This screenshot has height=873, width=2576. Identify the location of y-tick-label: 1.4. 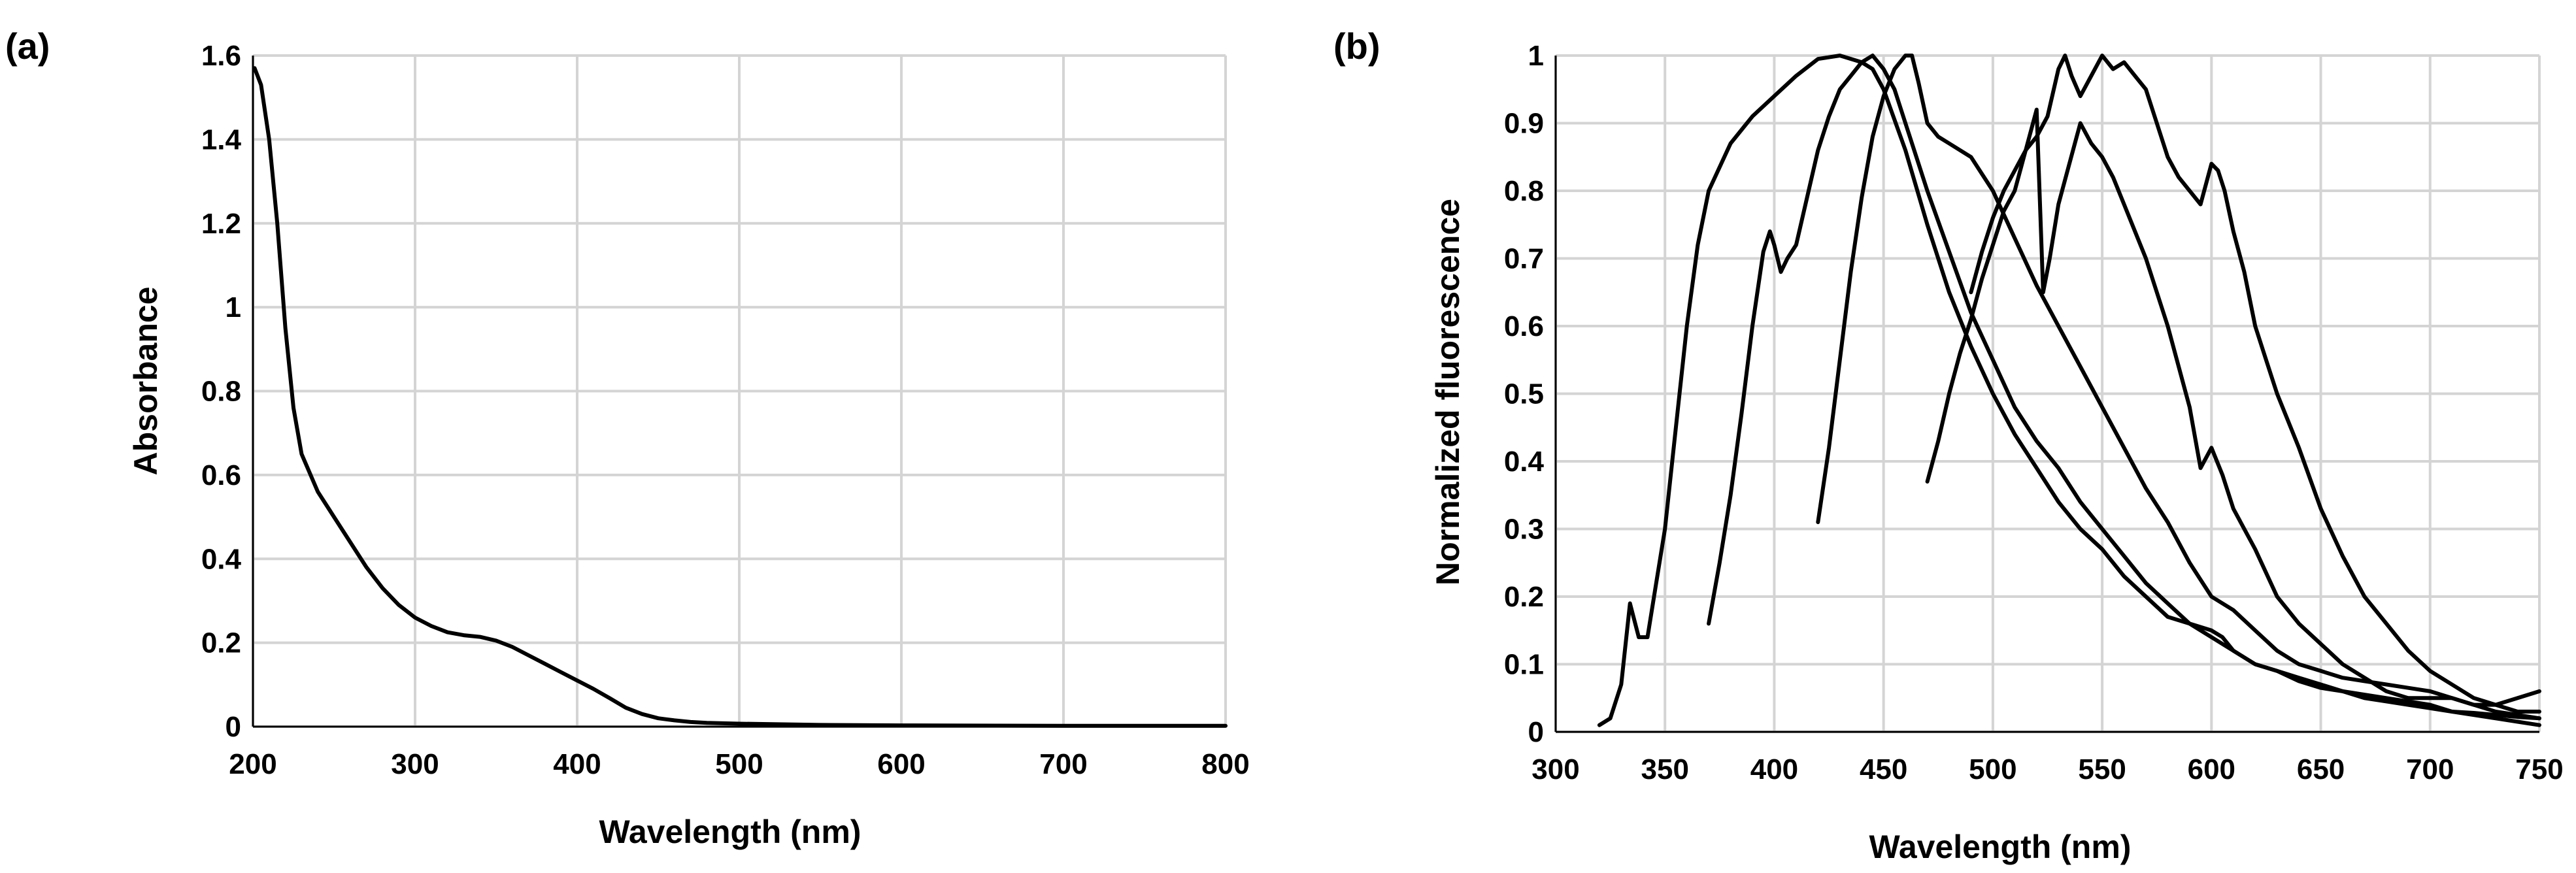
(222, 140).